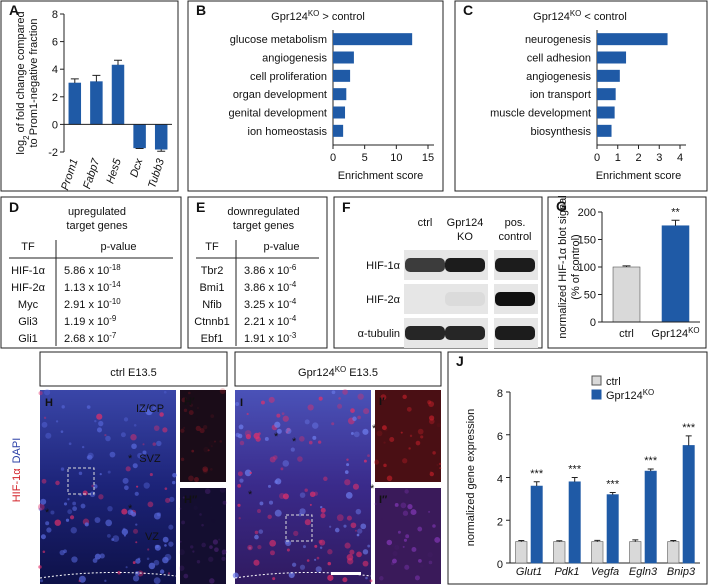  I want to click on chart-title-part: < control, so click(604, 17).